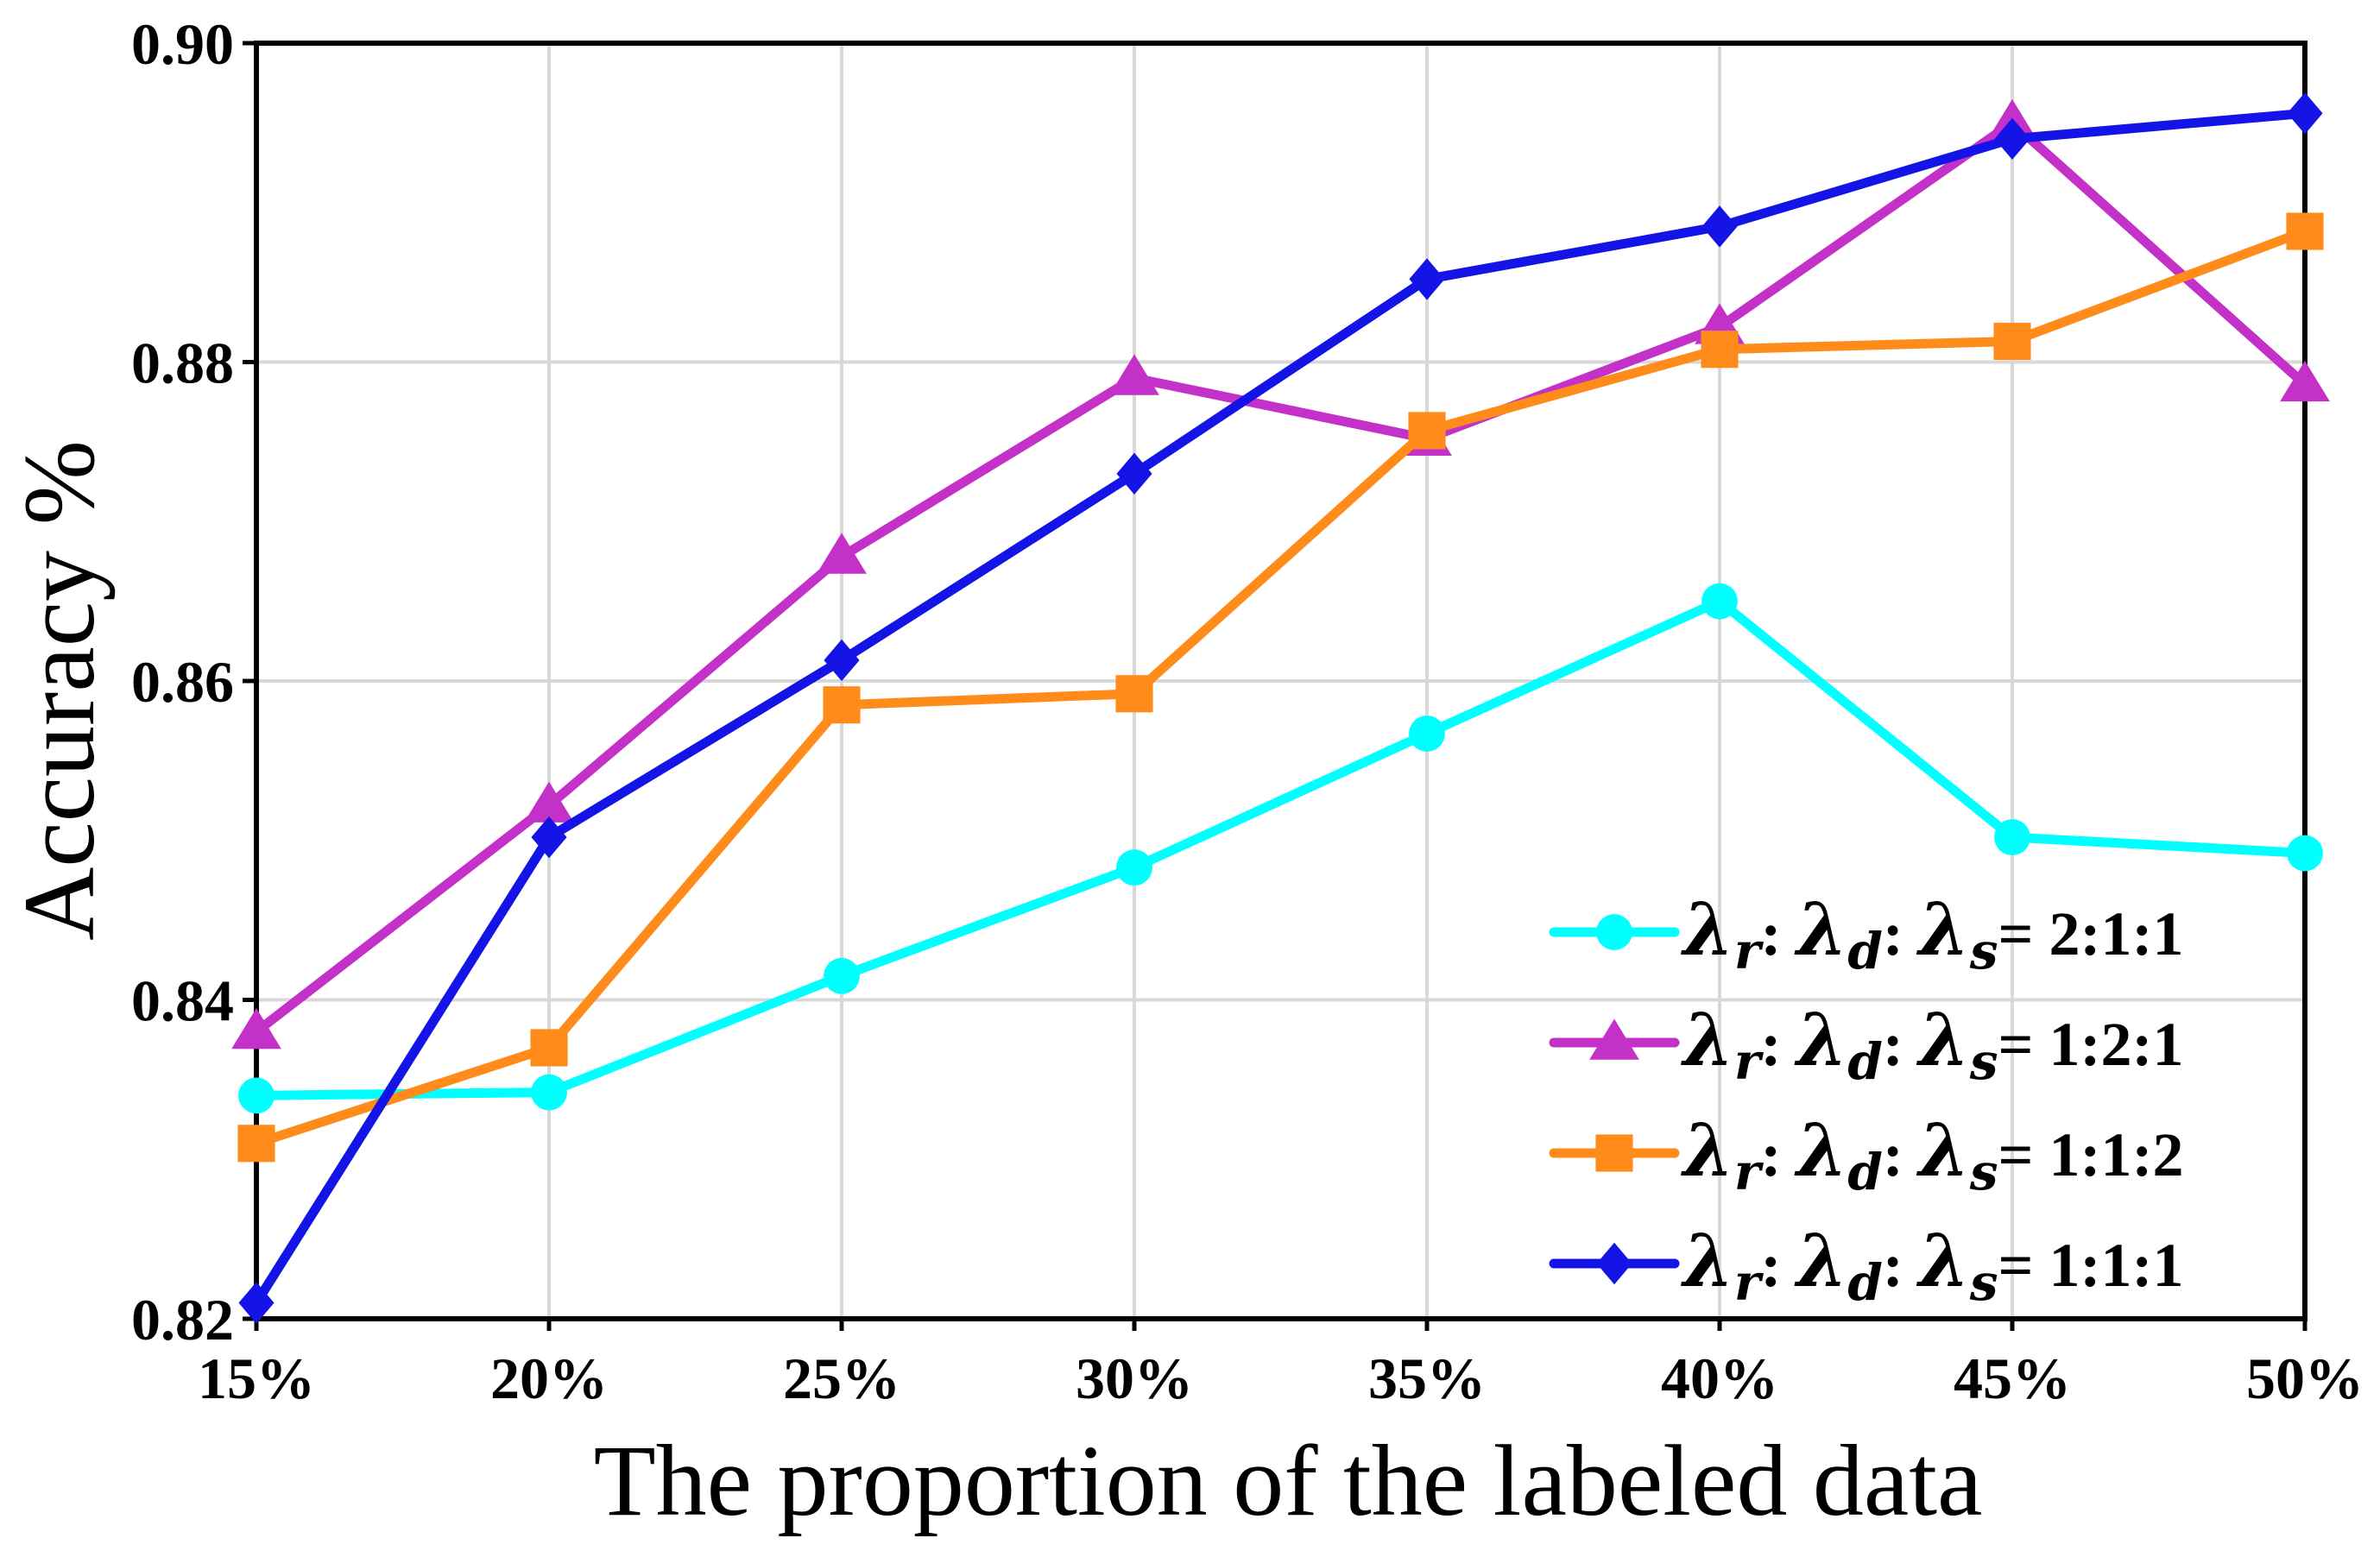 The image size is (2380, 1557). I want to click on y-axis-title: Accuracy %, so click(60, 690).